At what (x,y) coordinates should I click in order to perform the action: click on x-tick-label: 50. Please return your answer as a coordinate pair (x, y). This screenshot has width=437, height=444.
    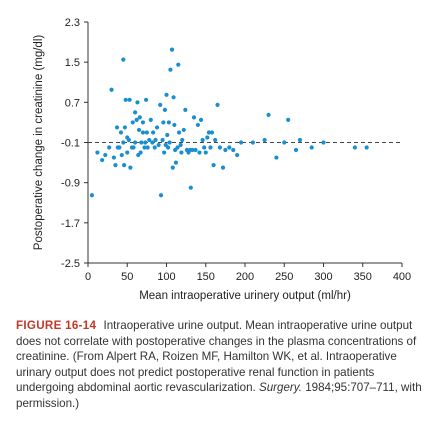
    Looking at the image, I should click on (127, 277).